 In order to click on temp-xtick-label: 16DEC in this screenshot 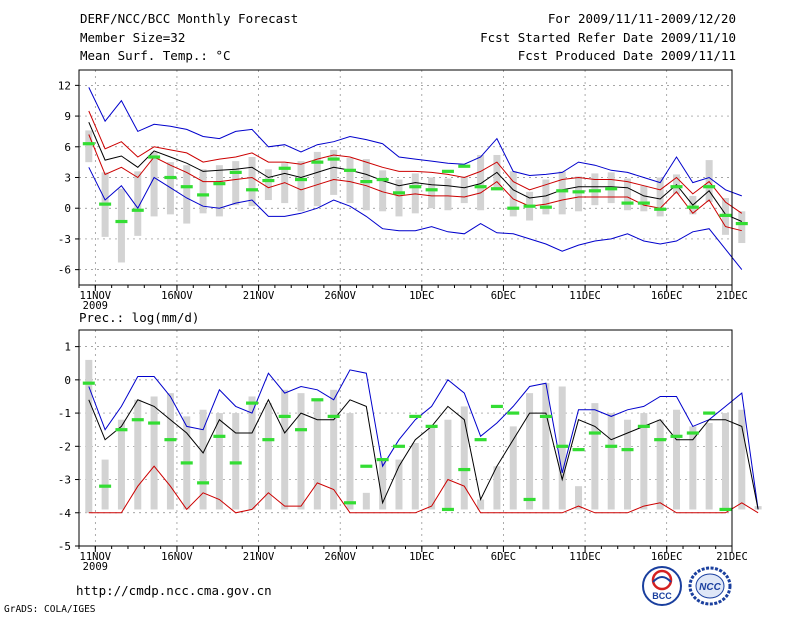, I will do `click(667, 296)`.